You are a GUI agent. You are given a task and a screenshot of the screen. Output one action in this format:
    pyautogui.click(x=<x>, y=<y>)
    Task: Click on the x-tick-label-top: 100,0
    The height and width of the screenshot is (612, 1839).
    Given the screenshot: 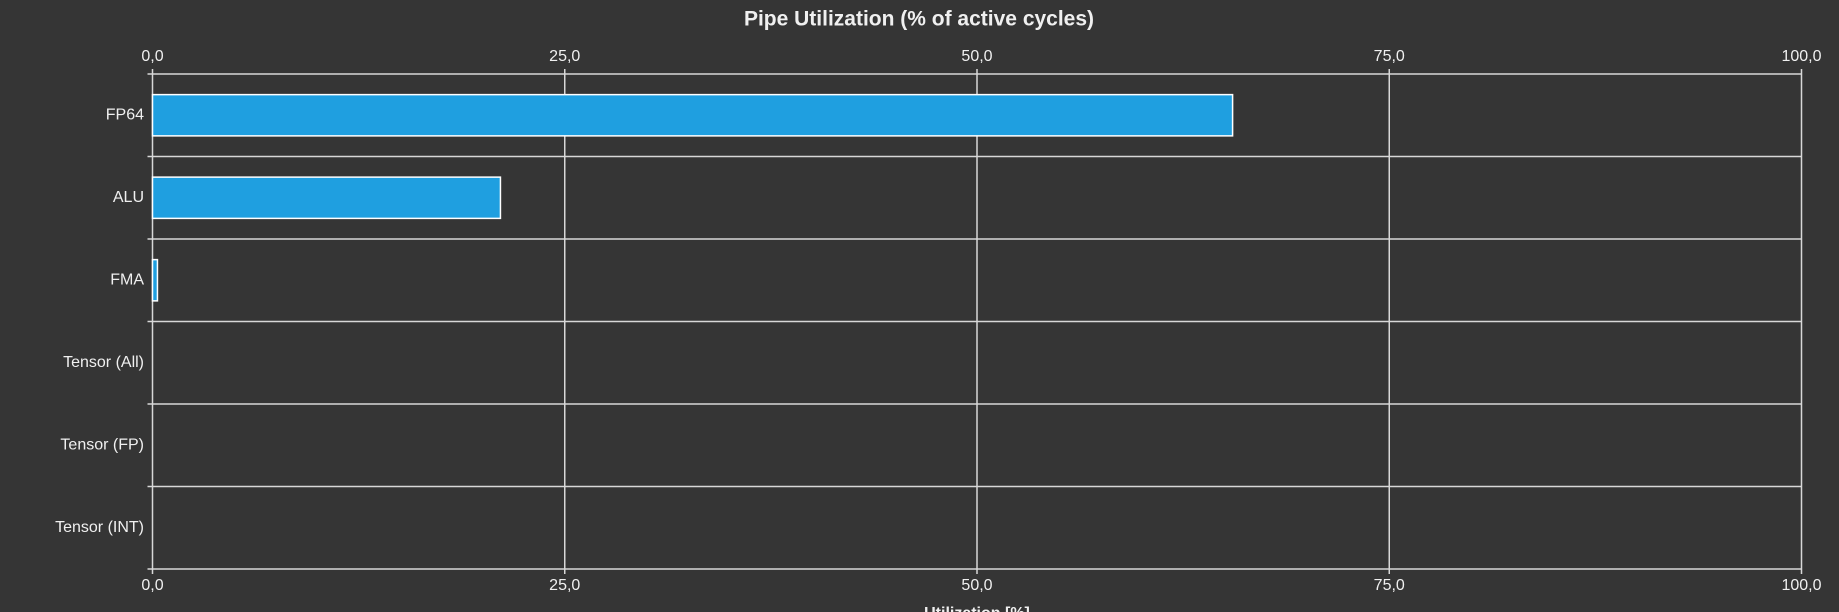 What is the action you would take?
    pyautogui.click(x=1801, y=56)
    